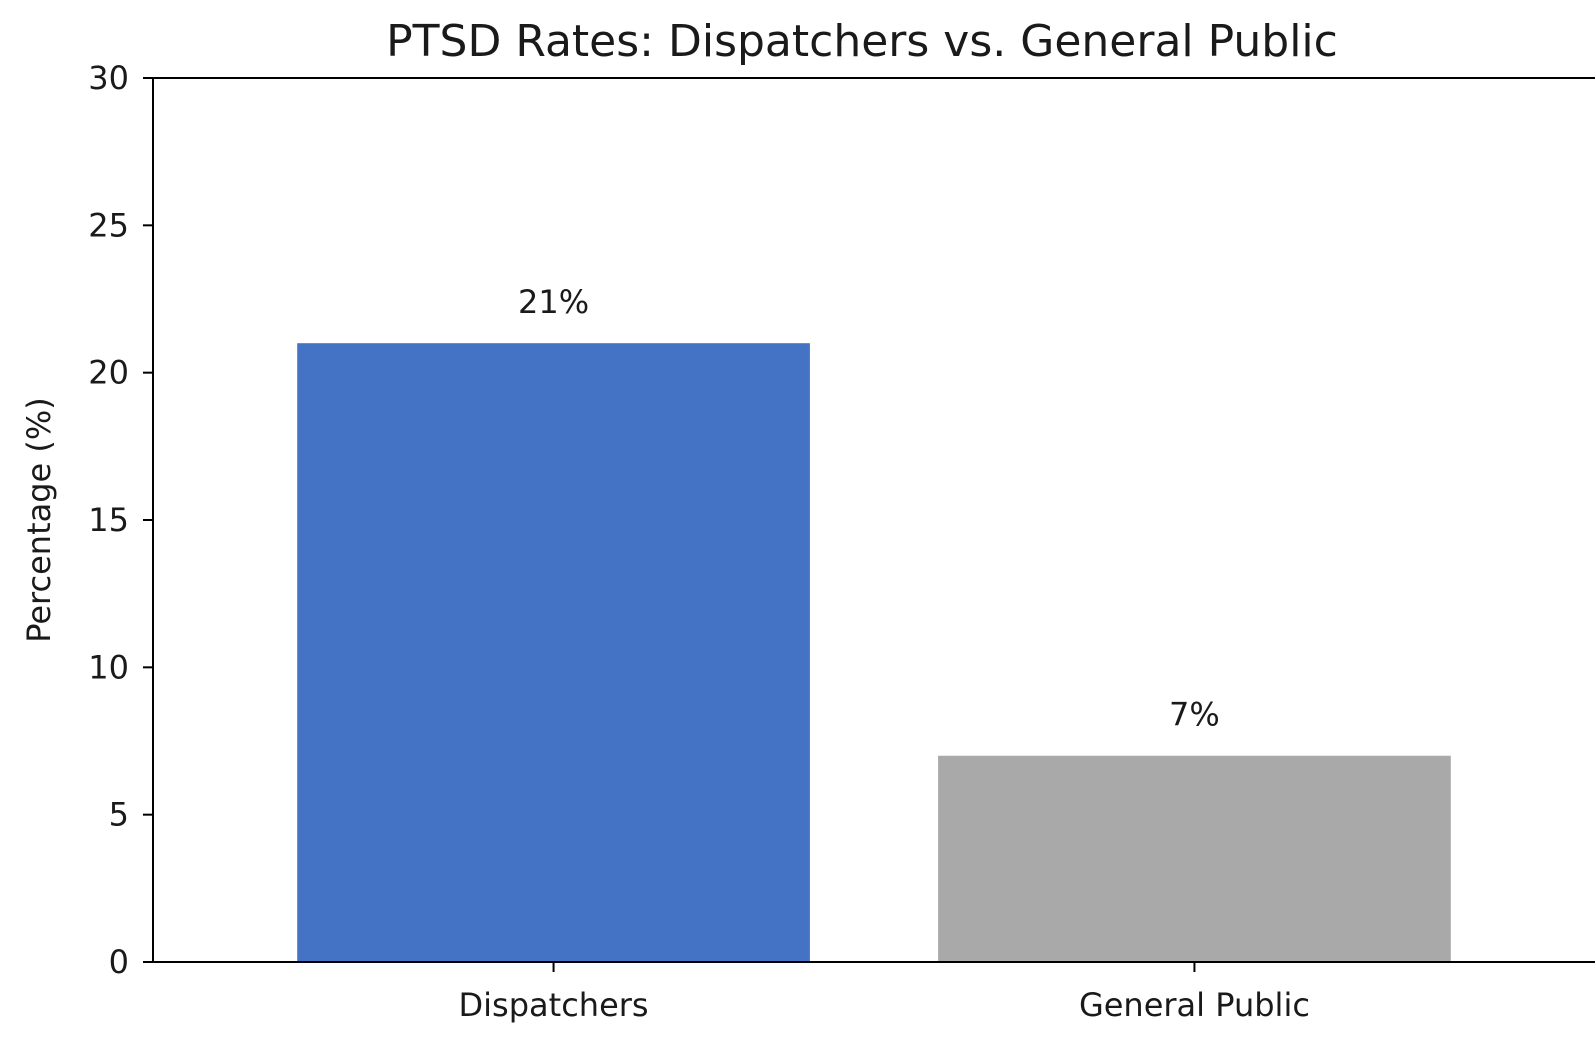  I want to click on y-tick-label: 5, so click(119, 815).